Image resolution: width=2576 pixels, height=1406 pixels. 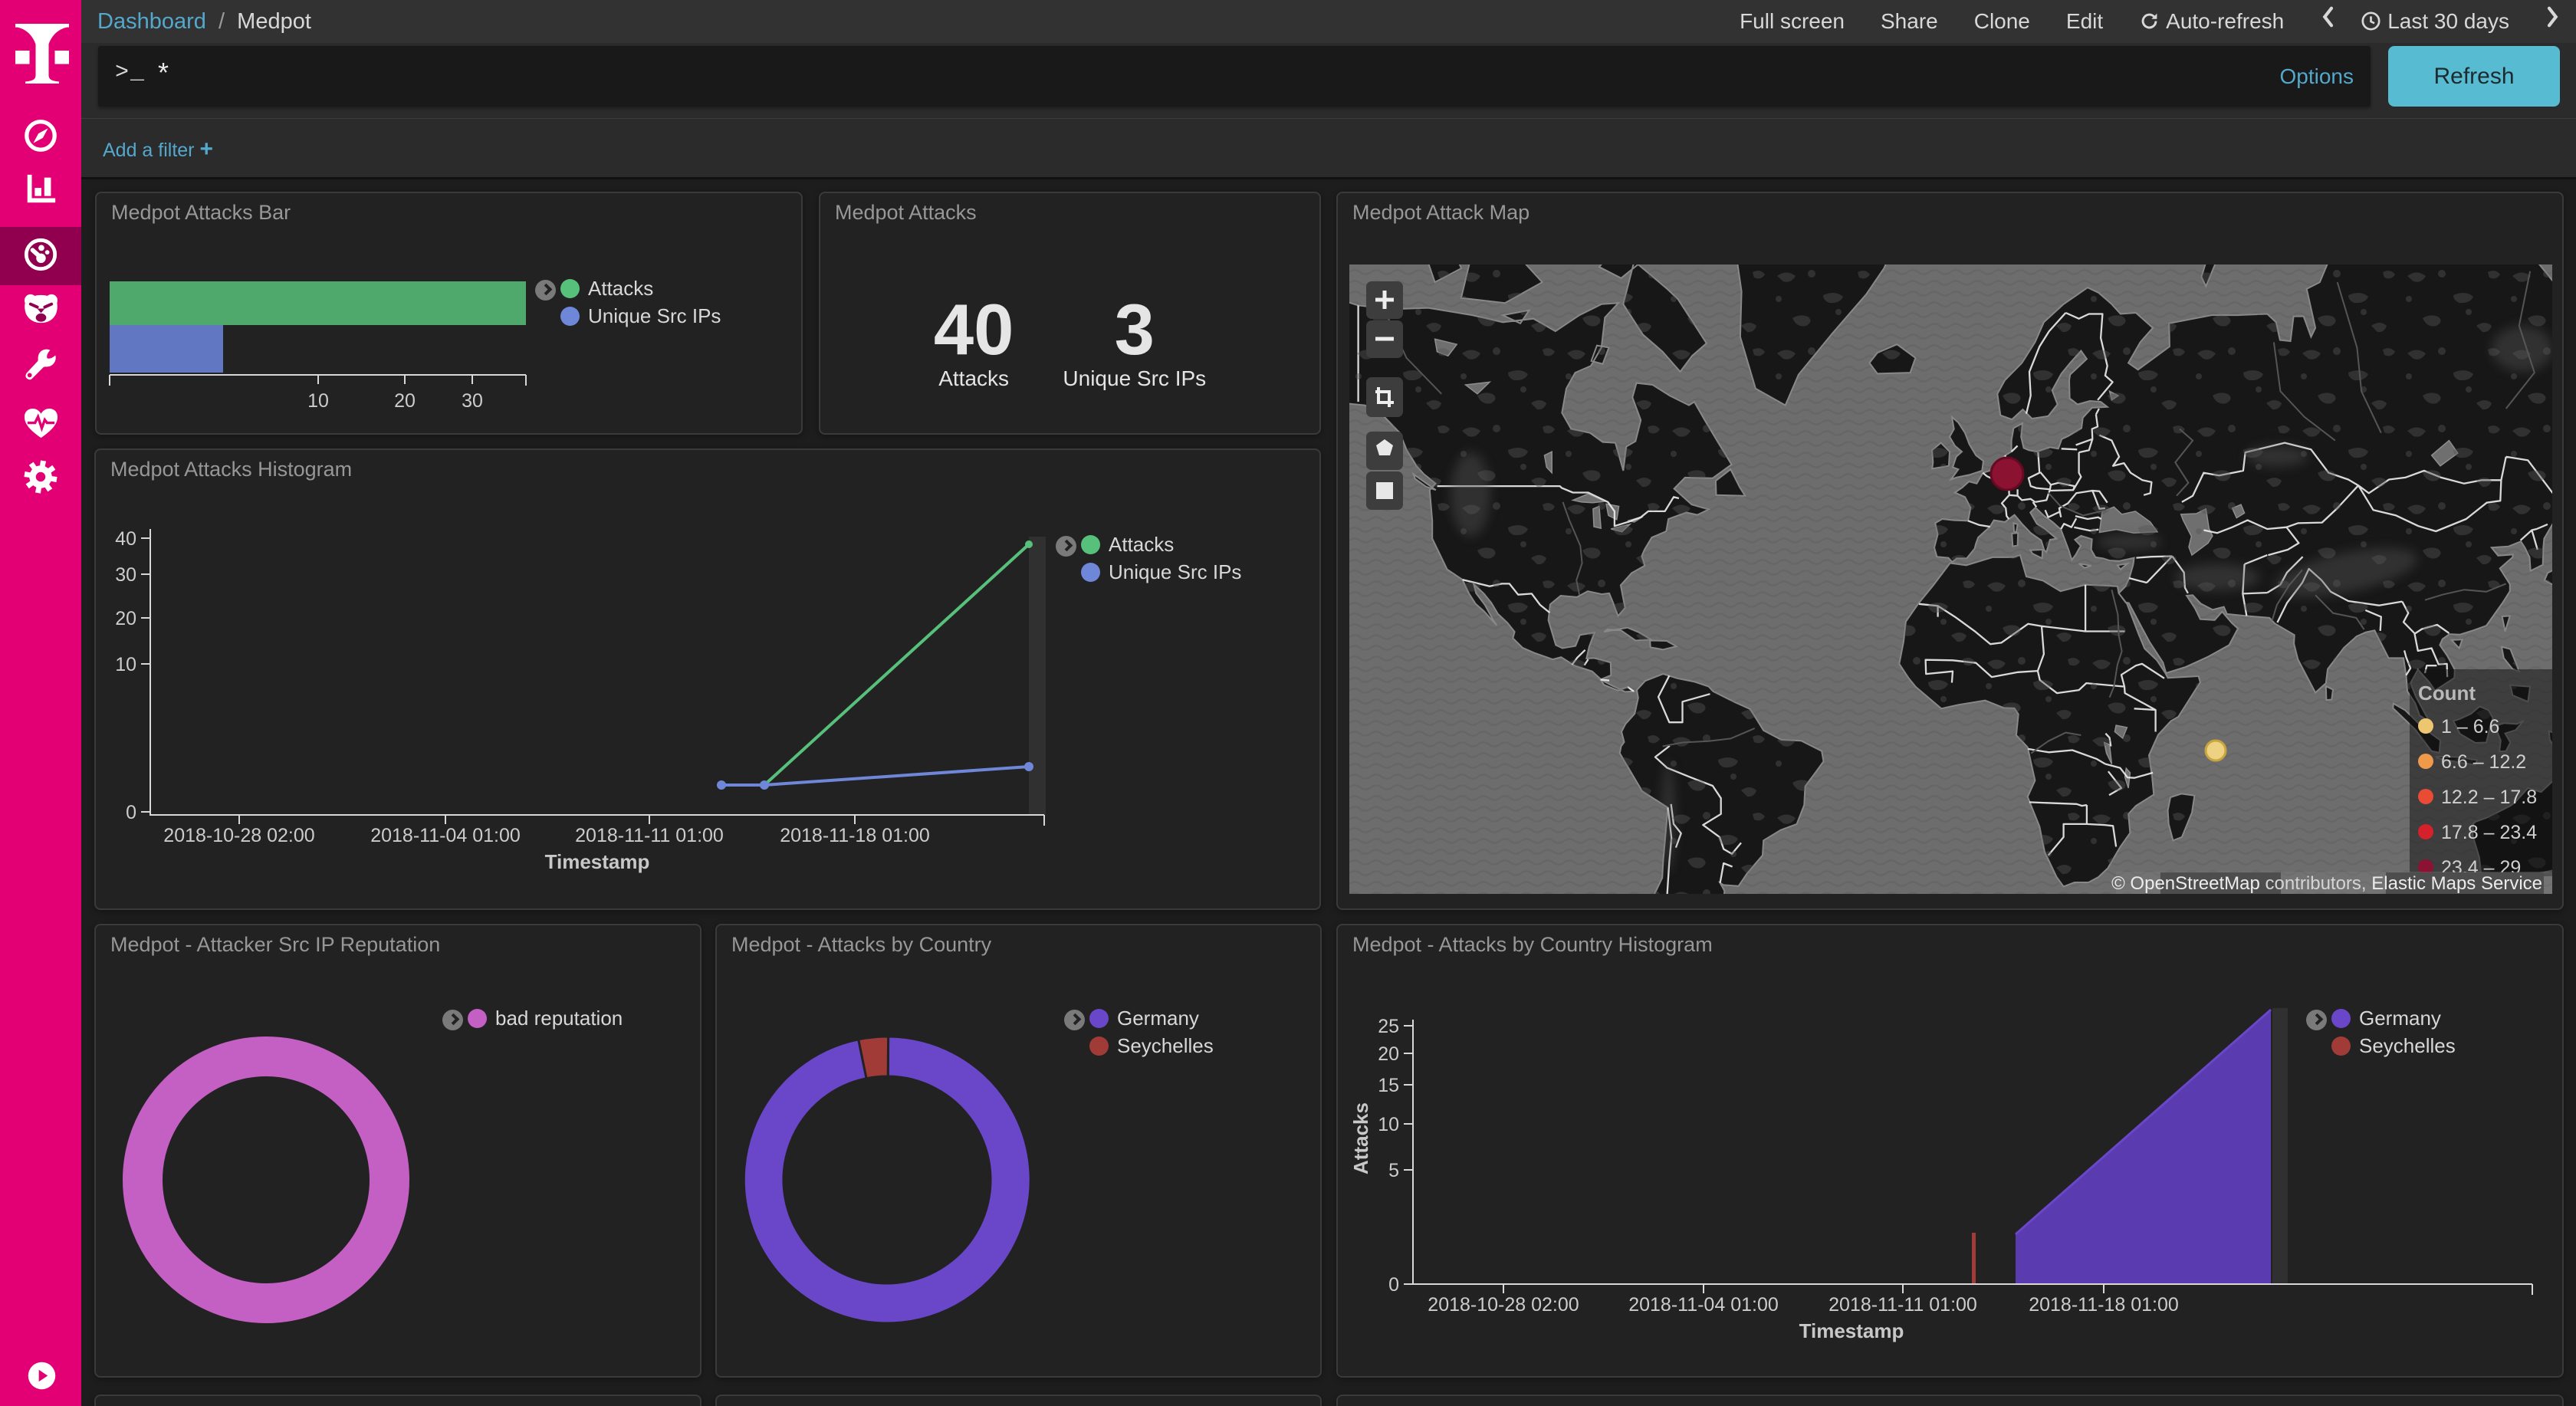 I want to click on svg-text: 5, so click(x=1394, y=1170).